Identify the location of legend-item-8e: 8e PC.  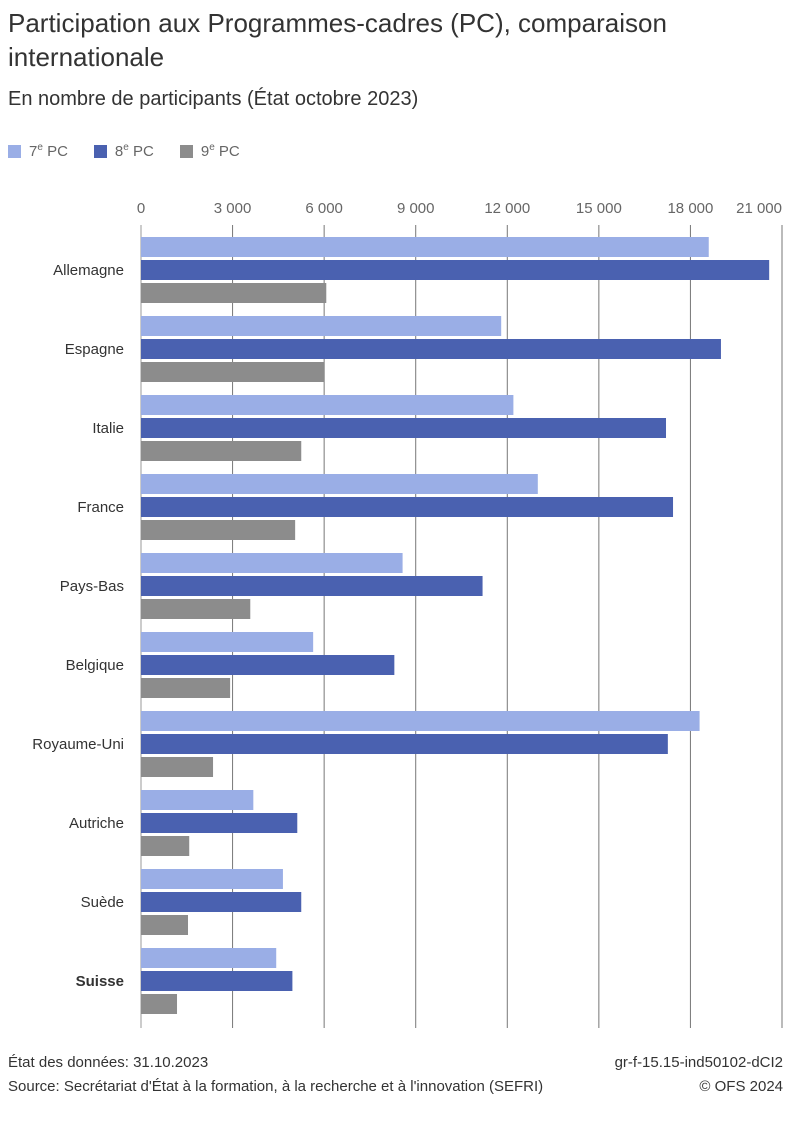
(123, 151).